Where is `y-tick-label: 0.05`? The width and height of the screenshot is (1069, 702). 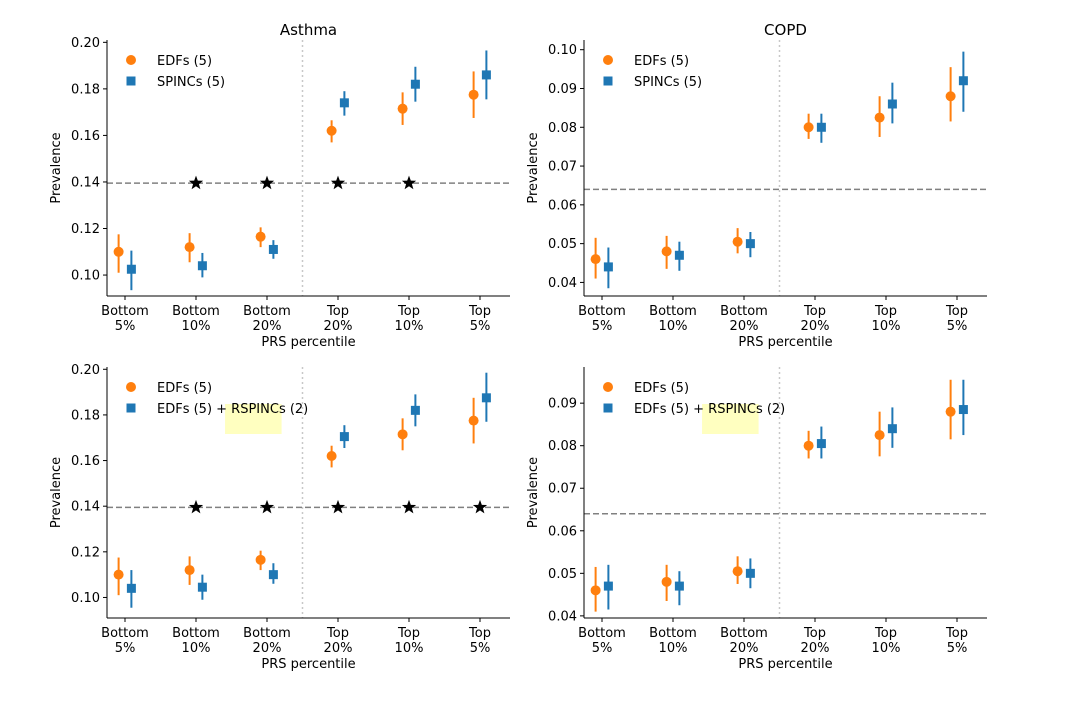
y-tick-label: 0.05 is located at coordinates (562, 244).